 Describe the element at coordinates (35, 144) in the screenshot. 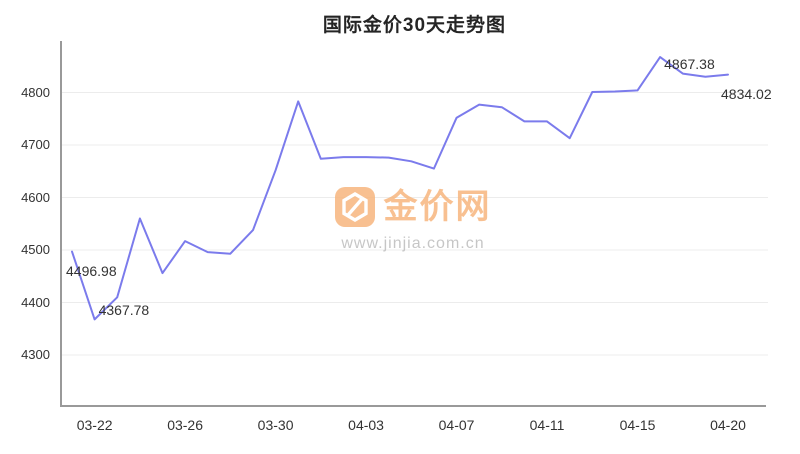

I see `y-tick-label: 4700` at that location.